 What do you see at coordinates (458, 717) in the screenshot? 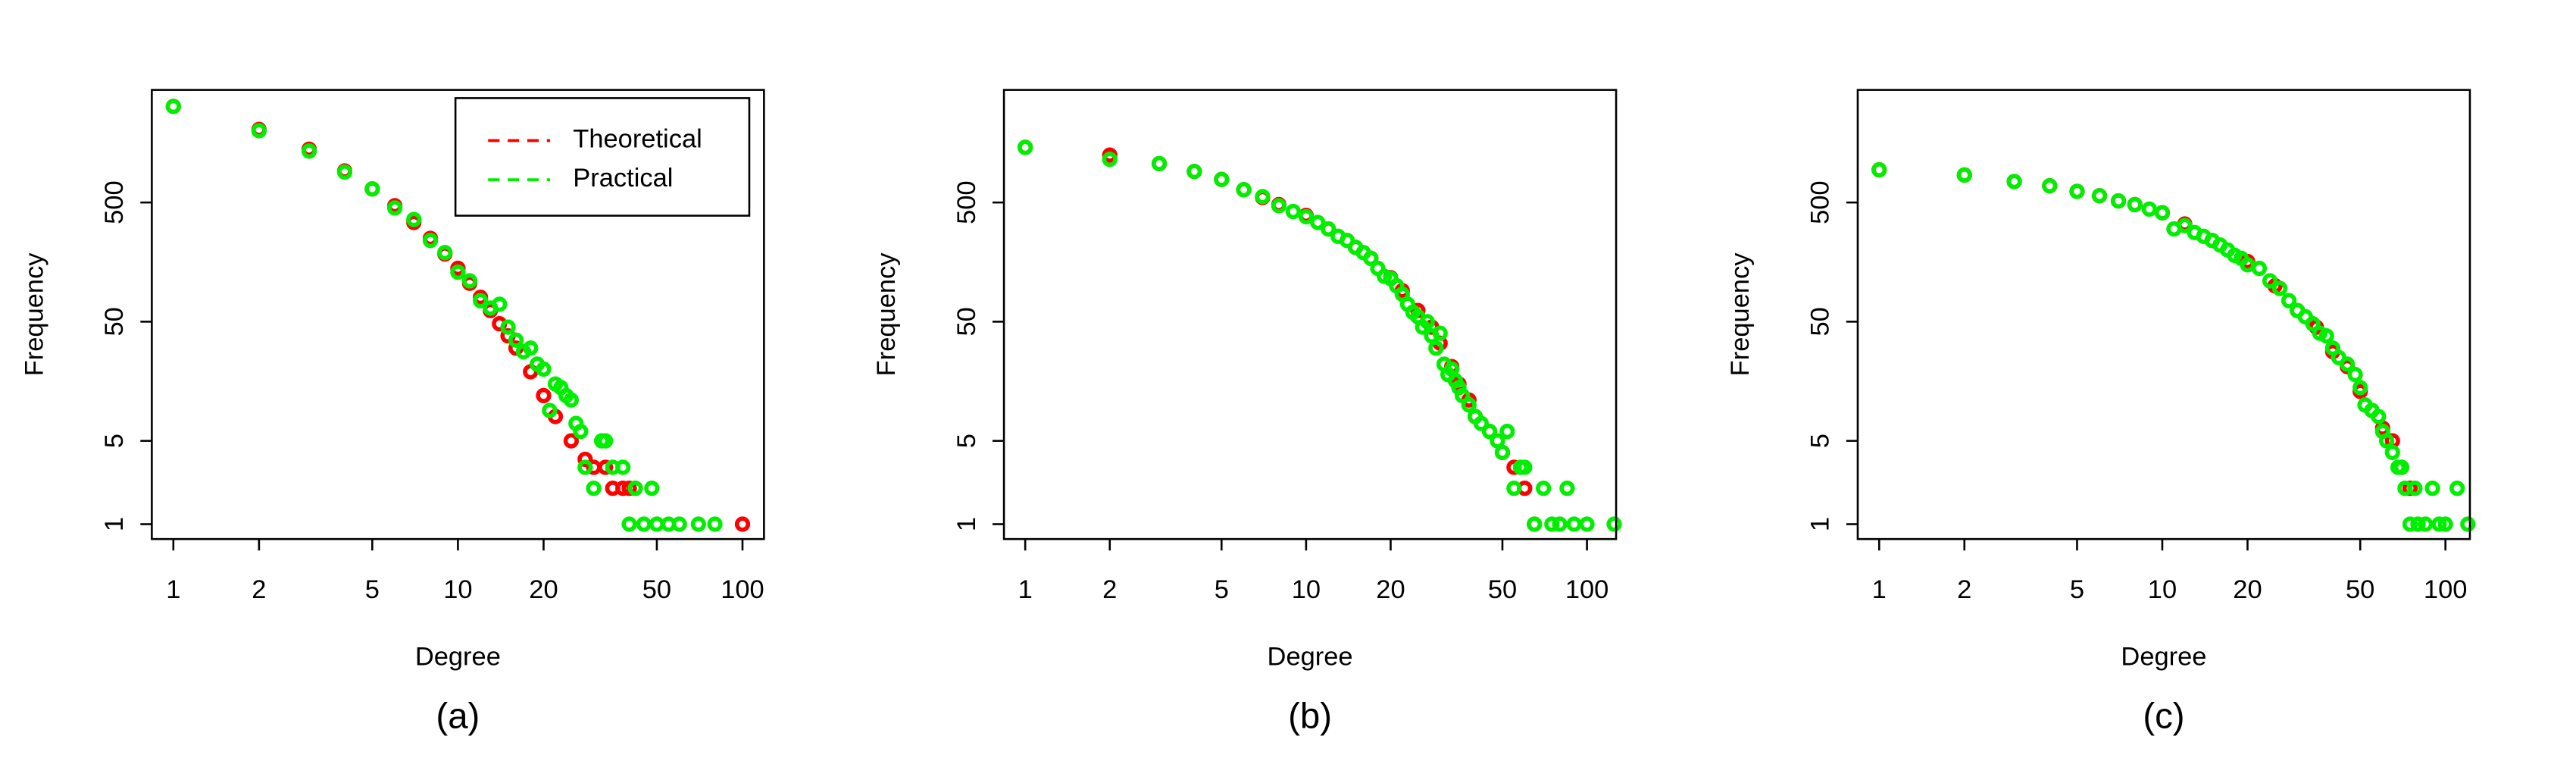
I see `caption: (a)` at bounding box center [458, 717].